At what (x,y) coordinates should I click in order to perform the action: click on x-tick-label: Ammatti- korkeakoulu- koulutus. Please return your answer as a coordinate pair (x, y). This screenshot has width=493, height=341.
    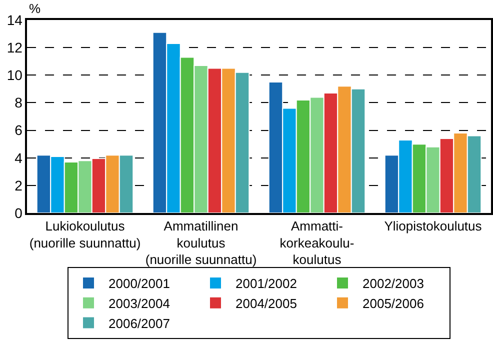
    Looking at the image, I should click on (317, 243).